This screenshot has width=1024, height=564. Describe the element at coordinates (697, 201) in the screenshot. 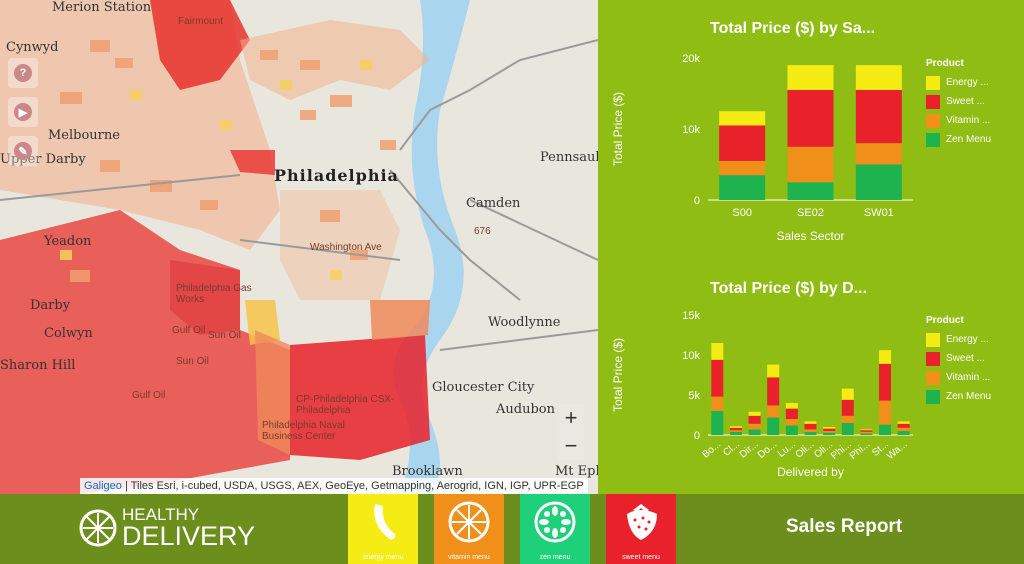

I see `y-tick-label: 0` at that location.